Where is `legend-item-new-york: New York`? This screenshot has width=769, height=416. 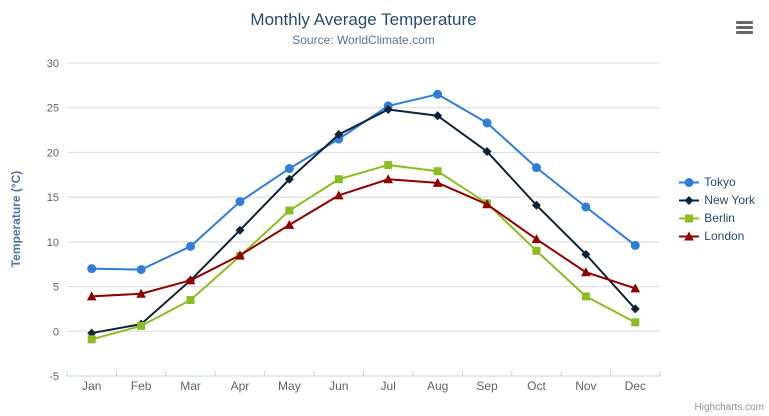
legend-item-new-york: New York is located at coordinates (717, 200).